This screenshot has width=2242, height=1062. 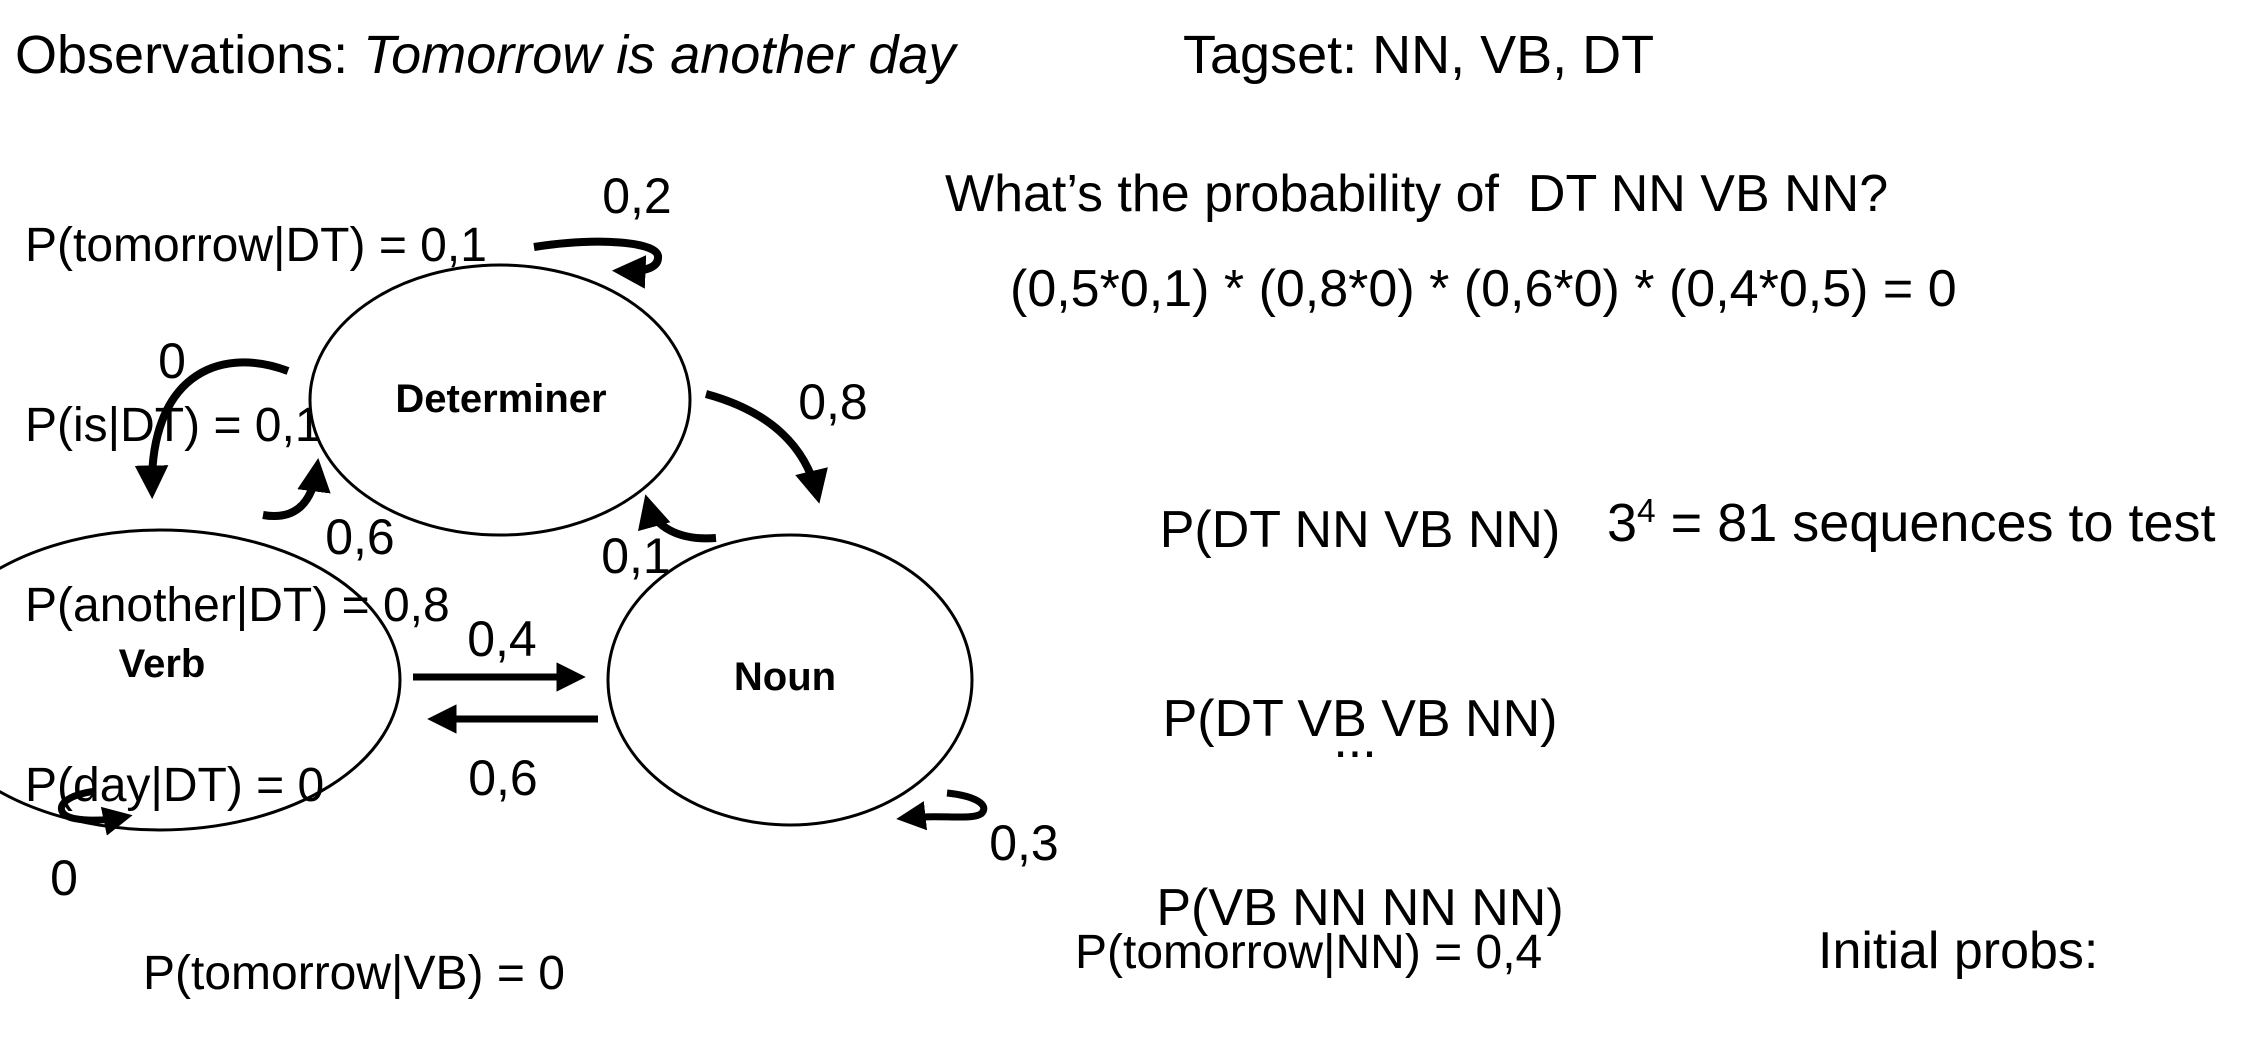 I want to click on state-noun-ellipse, so click(x=790, y=680).